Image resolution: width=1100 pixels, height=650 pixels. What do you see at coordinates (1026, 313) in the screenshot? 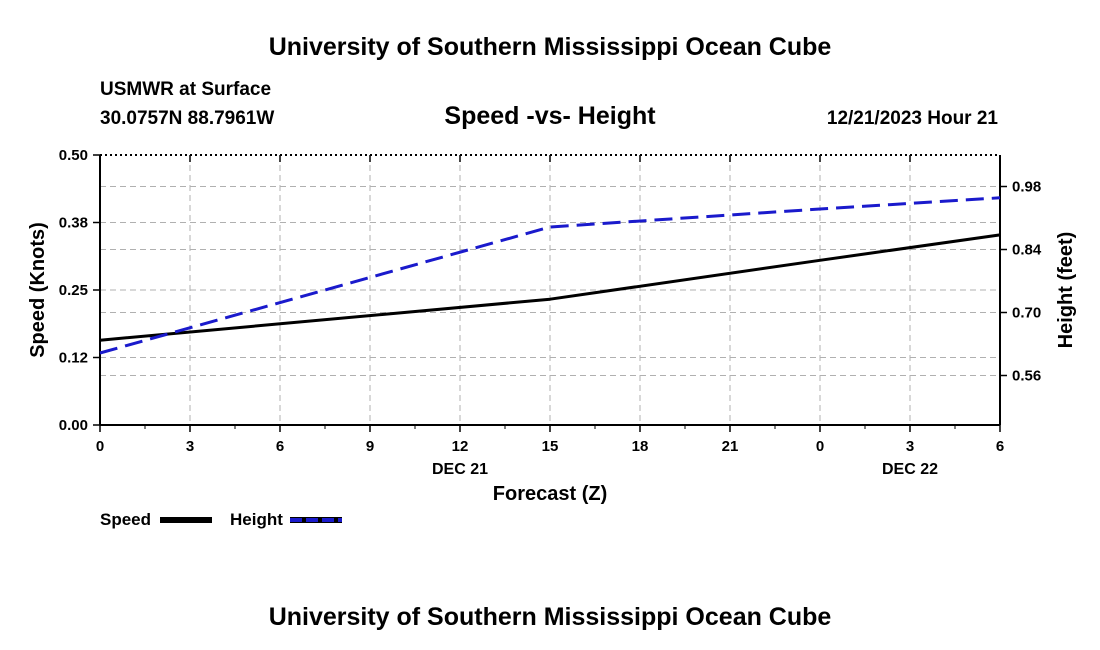
I see `y2-tick-label: 0.70` at bounding box center [1026, 313].